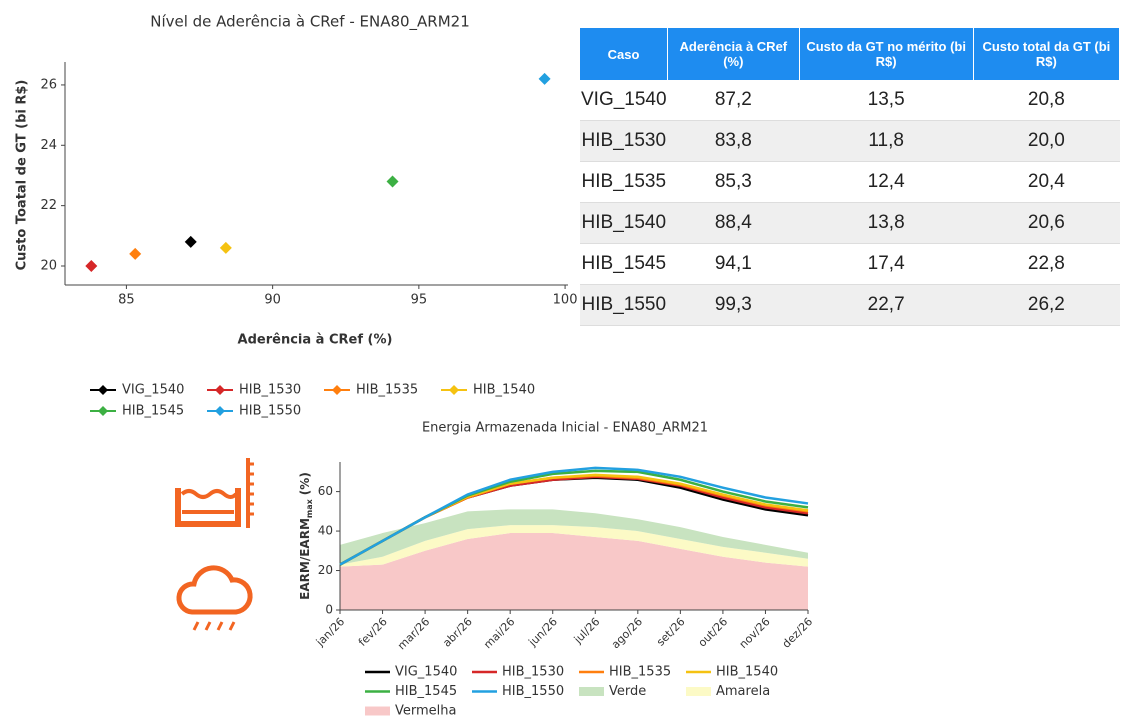 The image size is (1134, 720). What do you see at coordinates (1046, 223) in the screenshot?
I see `table-cell: 20,6` at bounding box center [1046, 223].